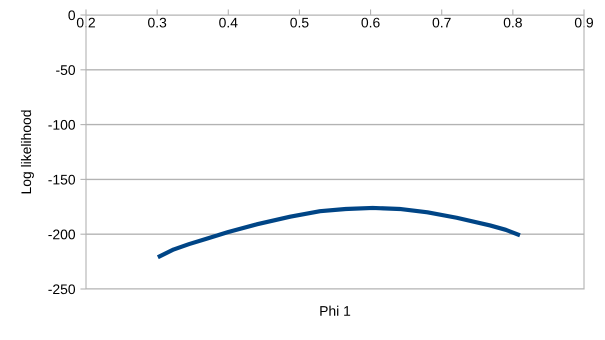 This screenshot has height=340, width=605. I want to click on x-axis-title: Phi 1, so click(335, 311).